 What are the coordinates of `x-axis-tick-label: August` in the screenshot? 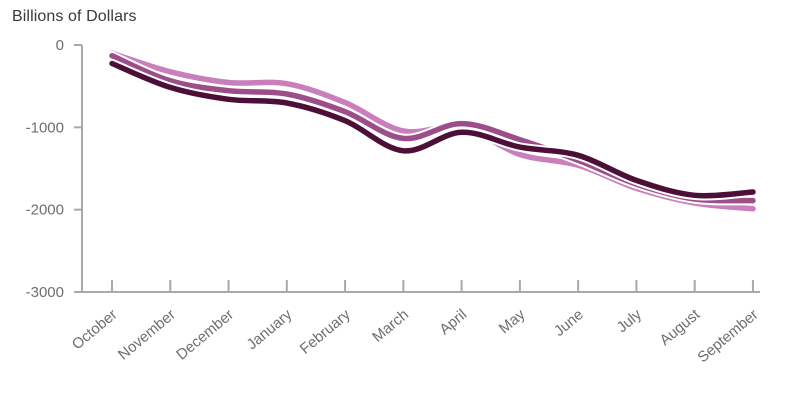 It's located at (680, 328).